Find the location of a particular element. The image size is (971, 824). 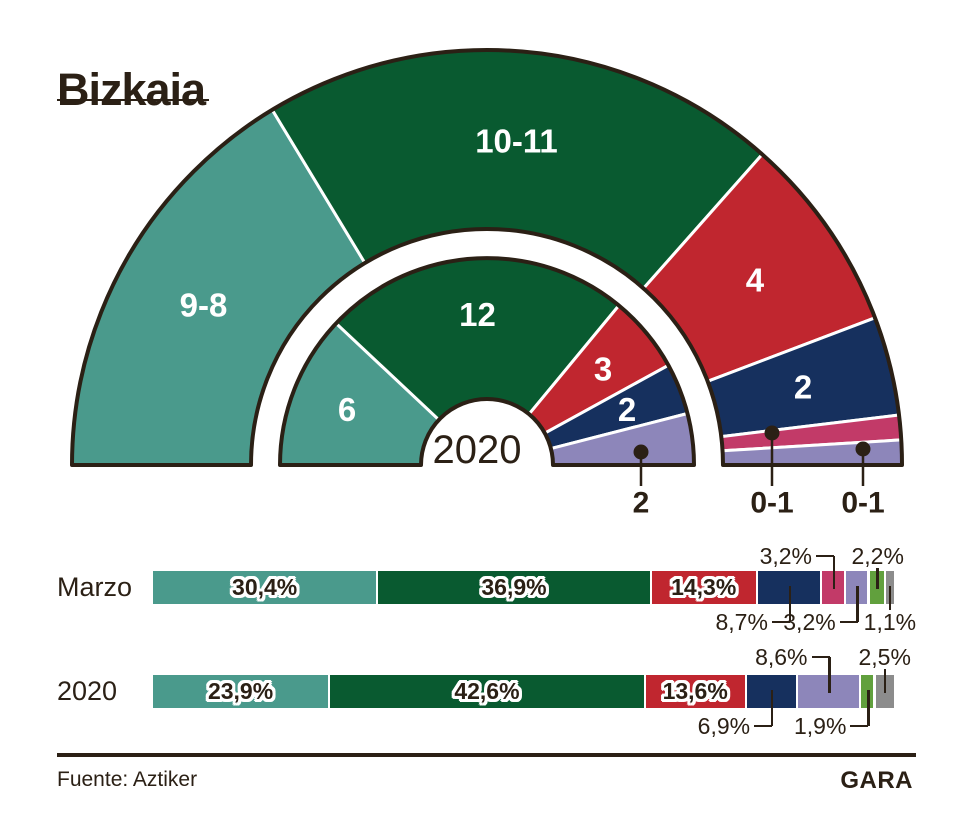

arch-inner-label-teal: 6 is located at coordinates (347, 409).